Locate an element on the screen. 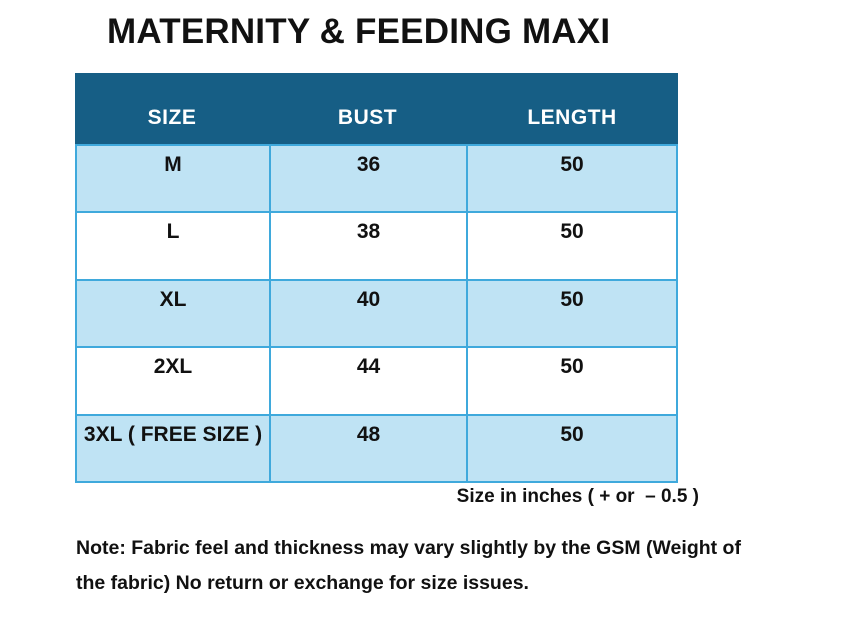 This screenshot has width=867, height=627. table-header-row: SIZE BUST LENGTH is located at coordinates (376, 108).